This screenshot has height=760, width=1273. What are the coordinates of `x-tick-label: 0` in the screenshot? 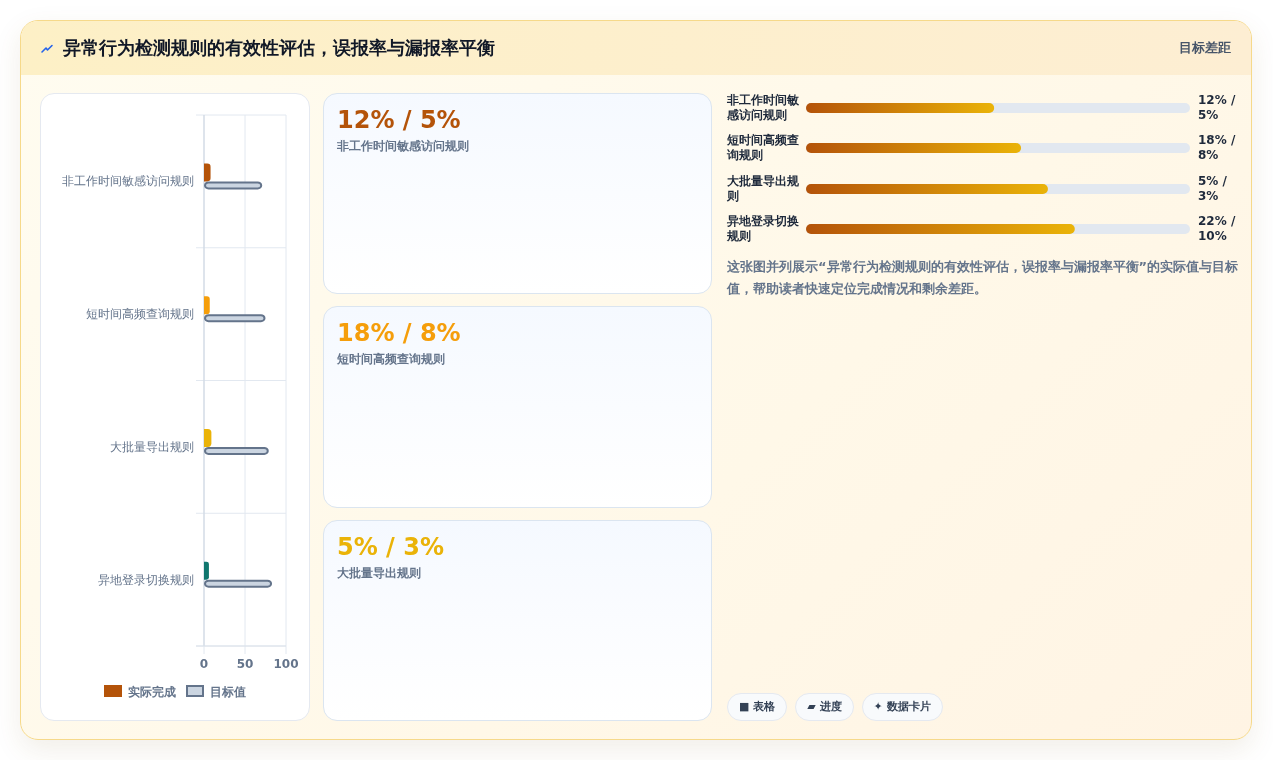 It's located at (204, 664).